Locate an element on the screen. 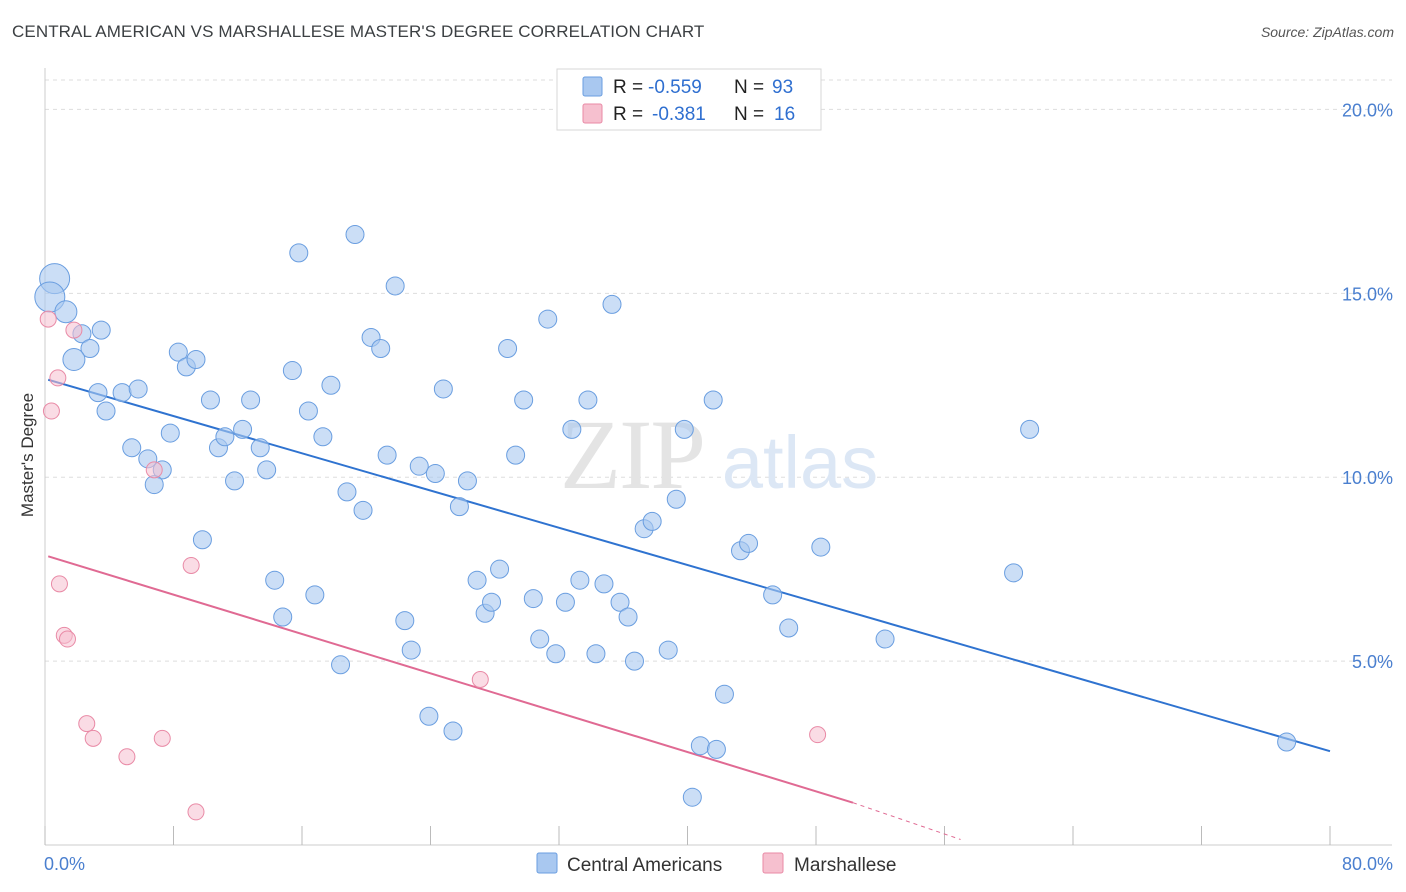 The height and width of the screenshot is (892, 1406). y-axis-label: Master's Degree is located at coordinates (27, 455).